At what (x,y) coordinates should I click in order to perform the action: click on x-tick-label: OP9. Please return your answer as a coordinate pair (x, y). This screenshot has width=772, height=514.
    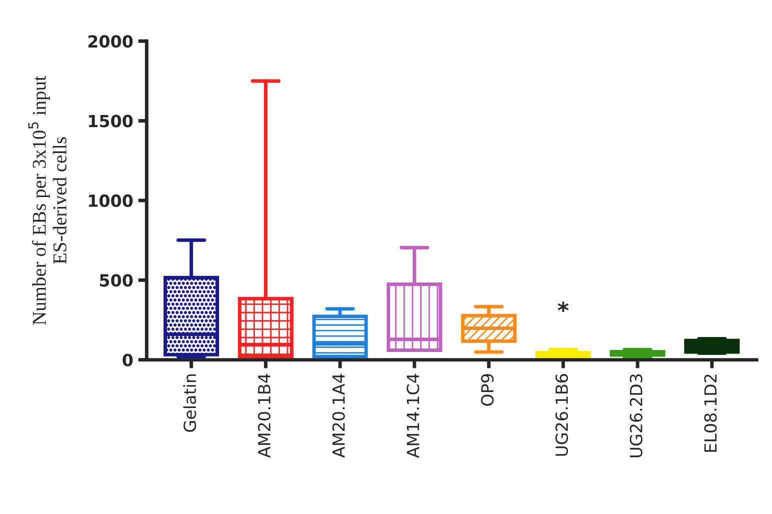
    Looking at the image, I should click on (487, 390).